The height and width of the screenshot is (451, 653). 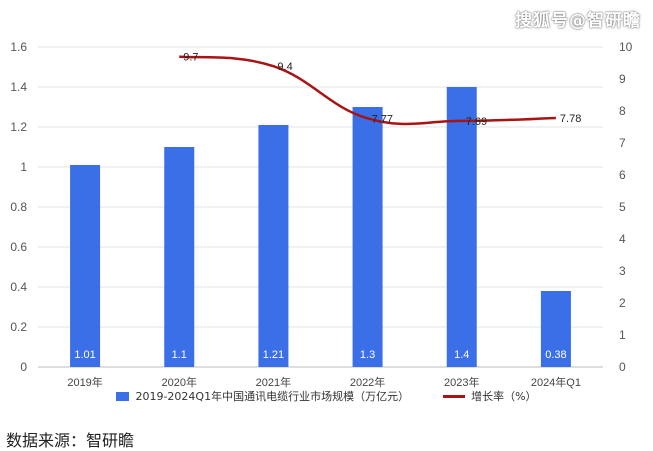 I want to click on right-tick-label: 0, so click(x=622, y=367).